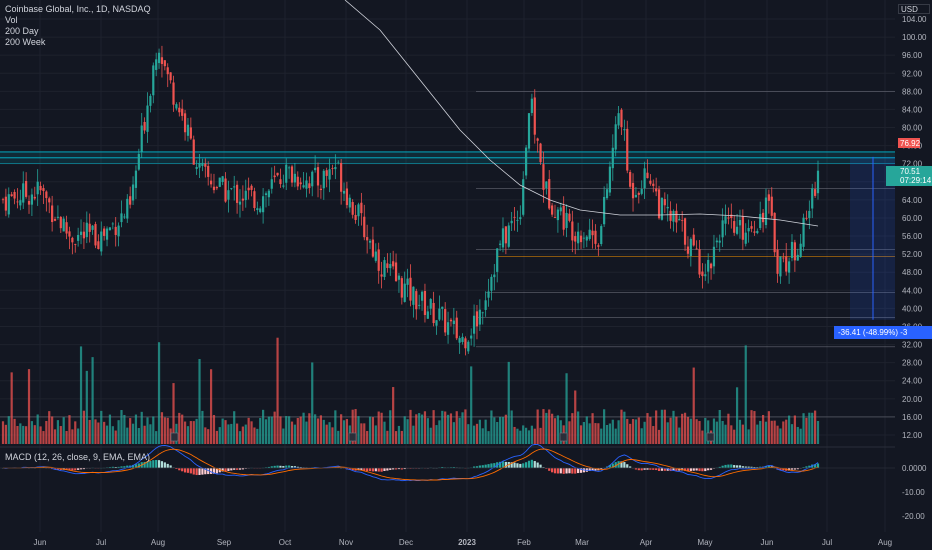 This screenshot has height=550, width=932. What do you see at coordinates (913, 516) in the screenshot?
I see `macd-tick-label: -20.00` at bounding box center [913, 516].